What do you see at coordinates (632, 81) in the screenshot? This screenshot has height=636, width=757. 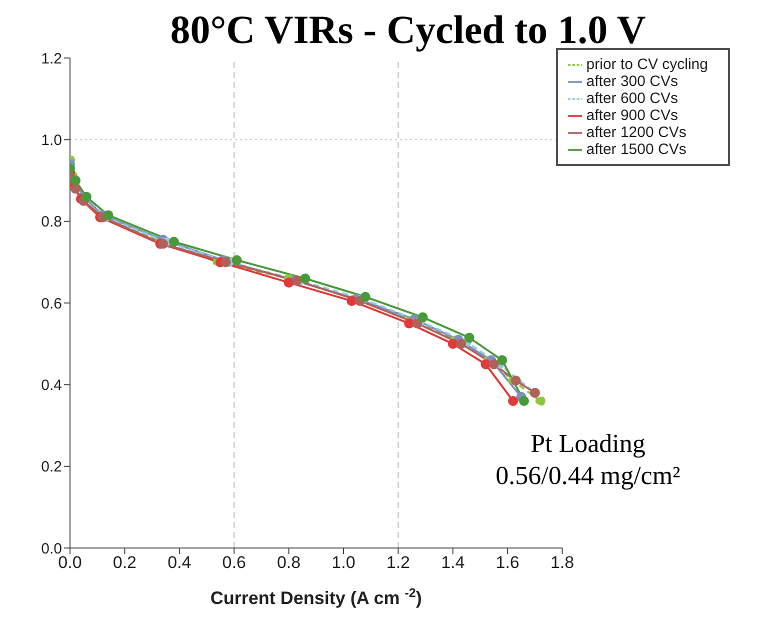 I see `legend-label: after 300 CVs` at bounding box center [632, 81].